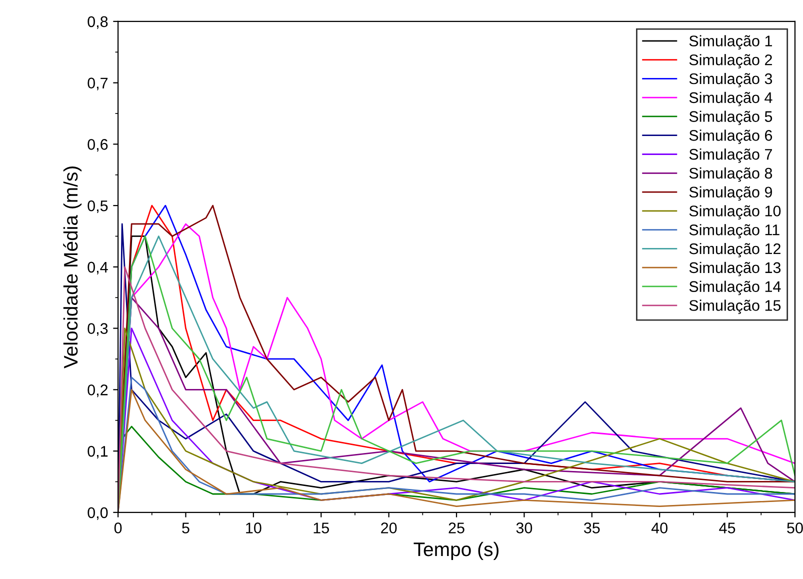  I want to click on x-tick-label: 40, so click(659, 528).